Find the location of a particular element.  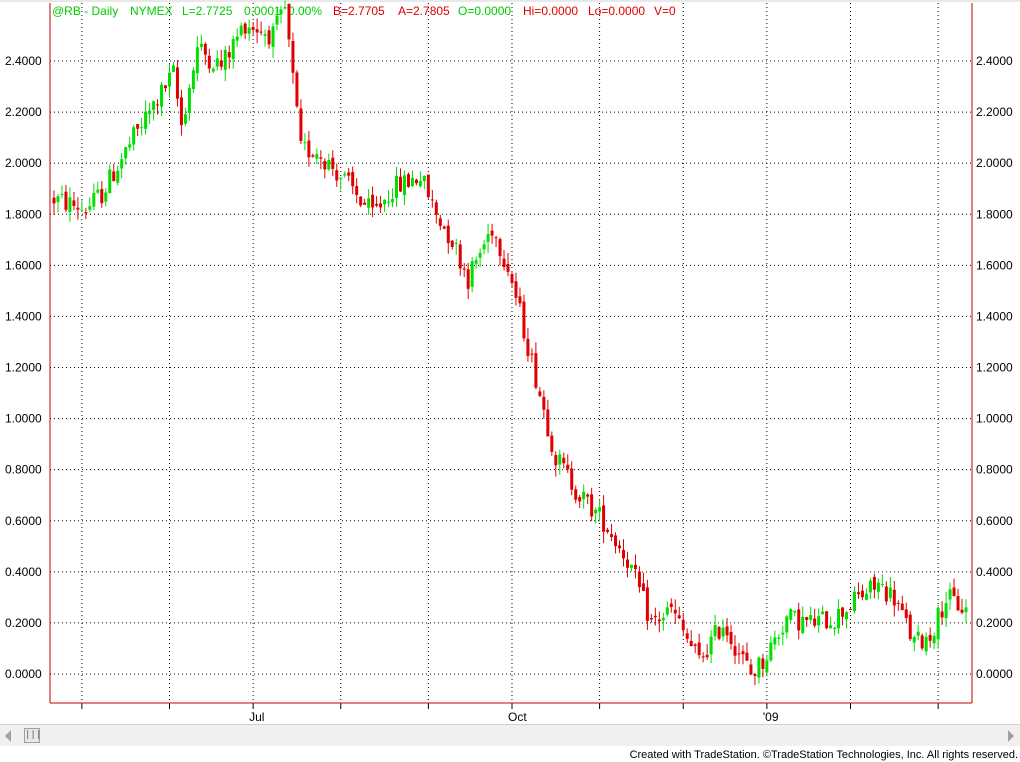

y-tick-label-left: 1.2000 is located at coordinates (23, 368).